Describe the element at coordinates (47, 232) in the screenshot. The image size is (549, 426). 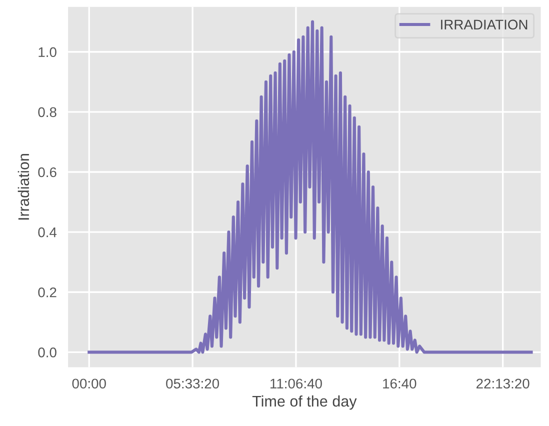
I see `y-tick-label: 0.4` at that location.